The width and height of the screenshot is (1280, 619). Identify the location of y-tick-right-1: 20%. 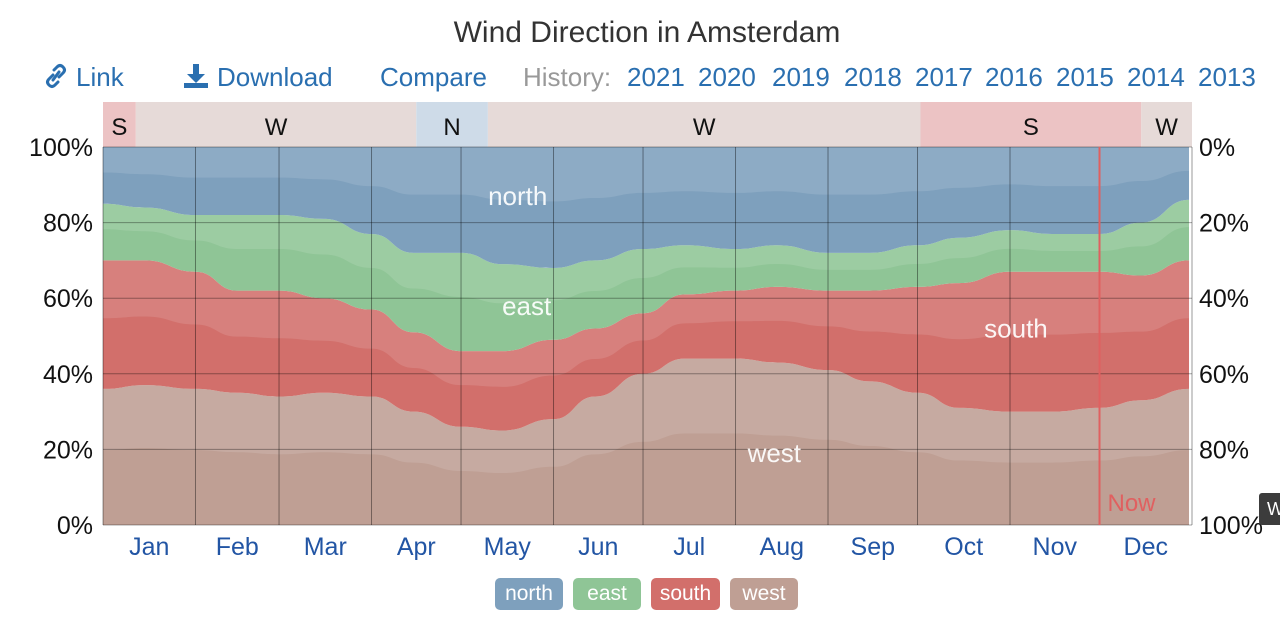
(1224, 224).